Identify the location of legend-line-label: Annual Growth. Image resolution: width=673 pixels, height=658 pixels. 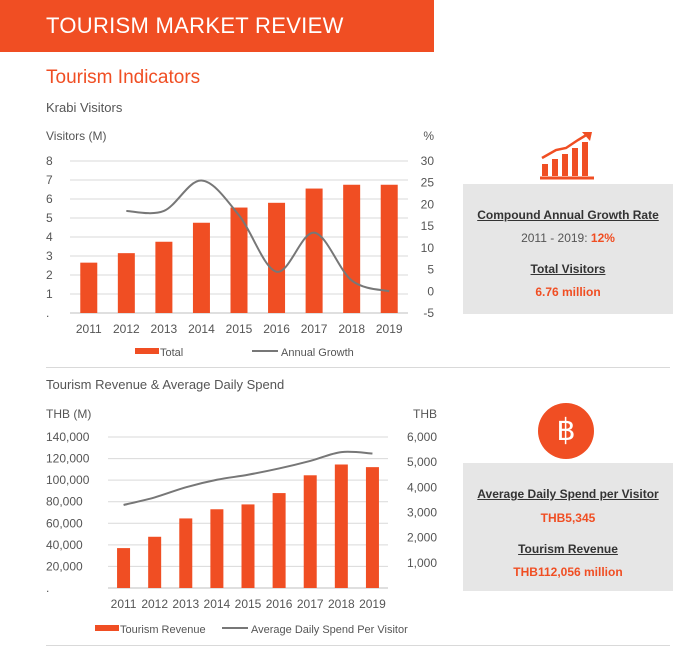
(317, 353).